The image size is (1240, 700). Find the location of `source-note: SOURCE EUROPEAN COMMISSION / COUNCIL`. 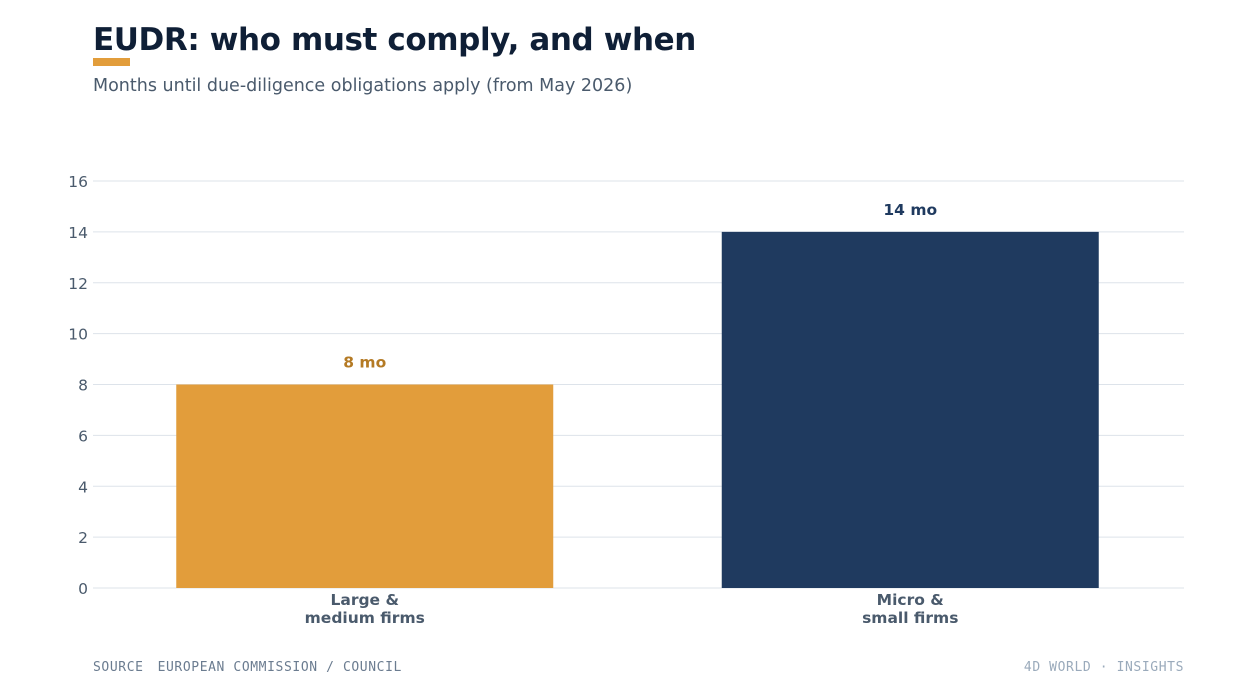

source-note: SOURCE EUROPEAN COMMISSION / COUNCIL is located at coordinates (247, 667).